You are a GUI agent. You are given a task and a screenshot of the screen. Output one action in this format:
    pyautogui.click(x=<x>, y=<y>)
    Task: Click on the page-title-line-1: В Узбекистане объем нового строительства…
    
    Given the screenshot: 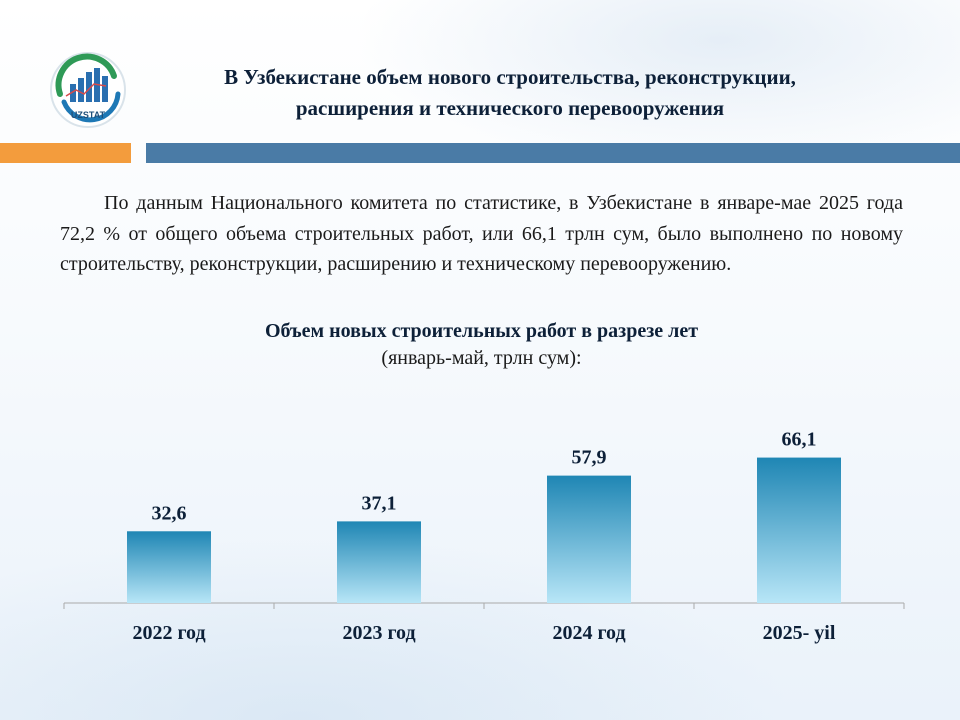 What is the action you would take?
    pyautogui.click(x=510, y=77)
    